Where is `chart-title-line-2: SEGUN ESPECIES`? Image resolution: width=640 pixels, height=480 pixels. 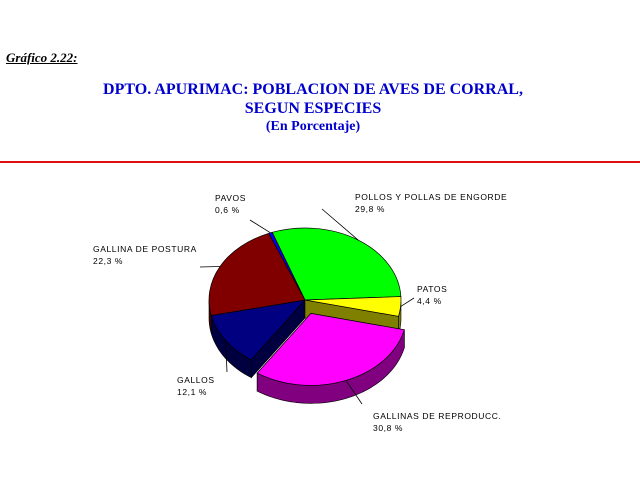 chart-title-line-2: SEGUN ESPECIES is located at coordinates (313, 108).